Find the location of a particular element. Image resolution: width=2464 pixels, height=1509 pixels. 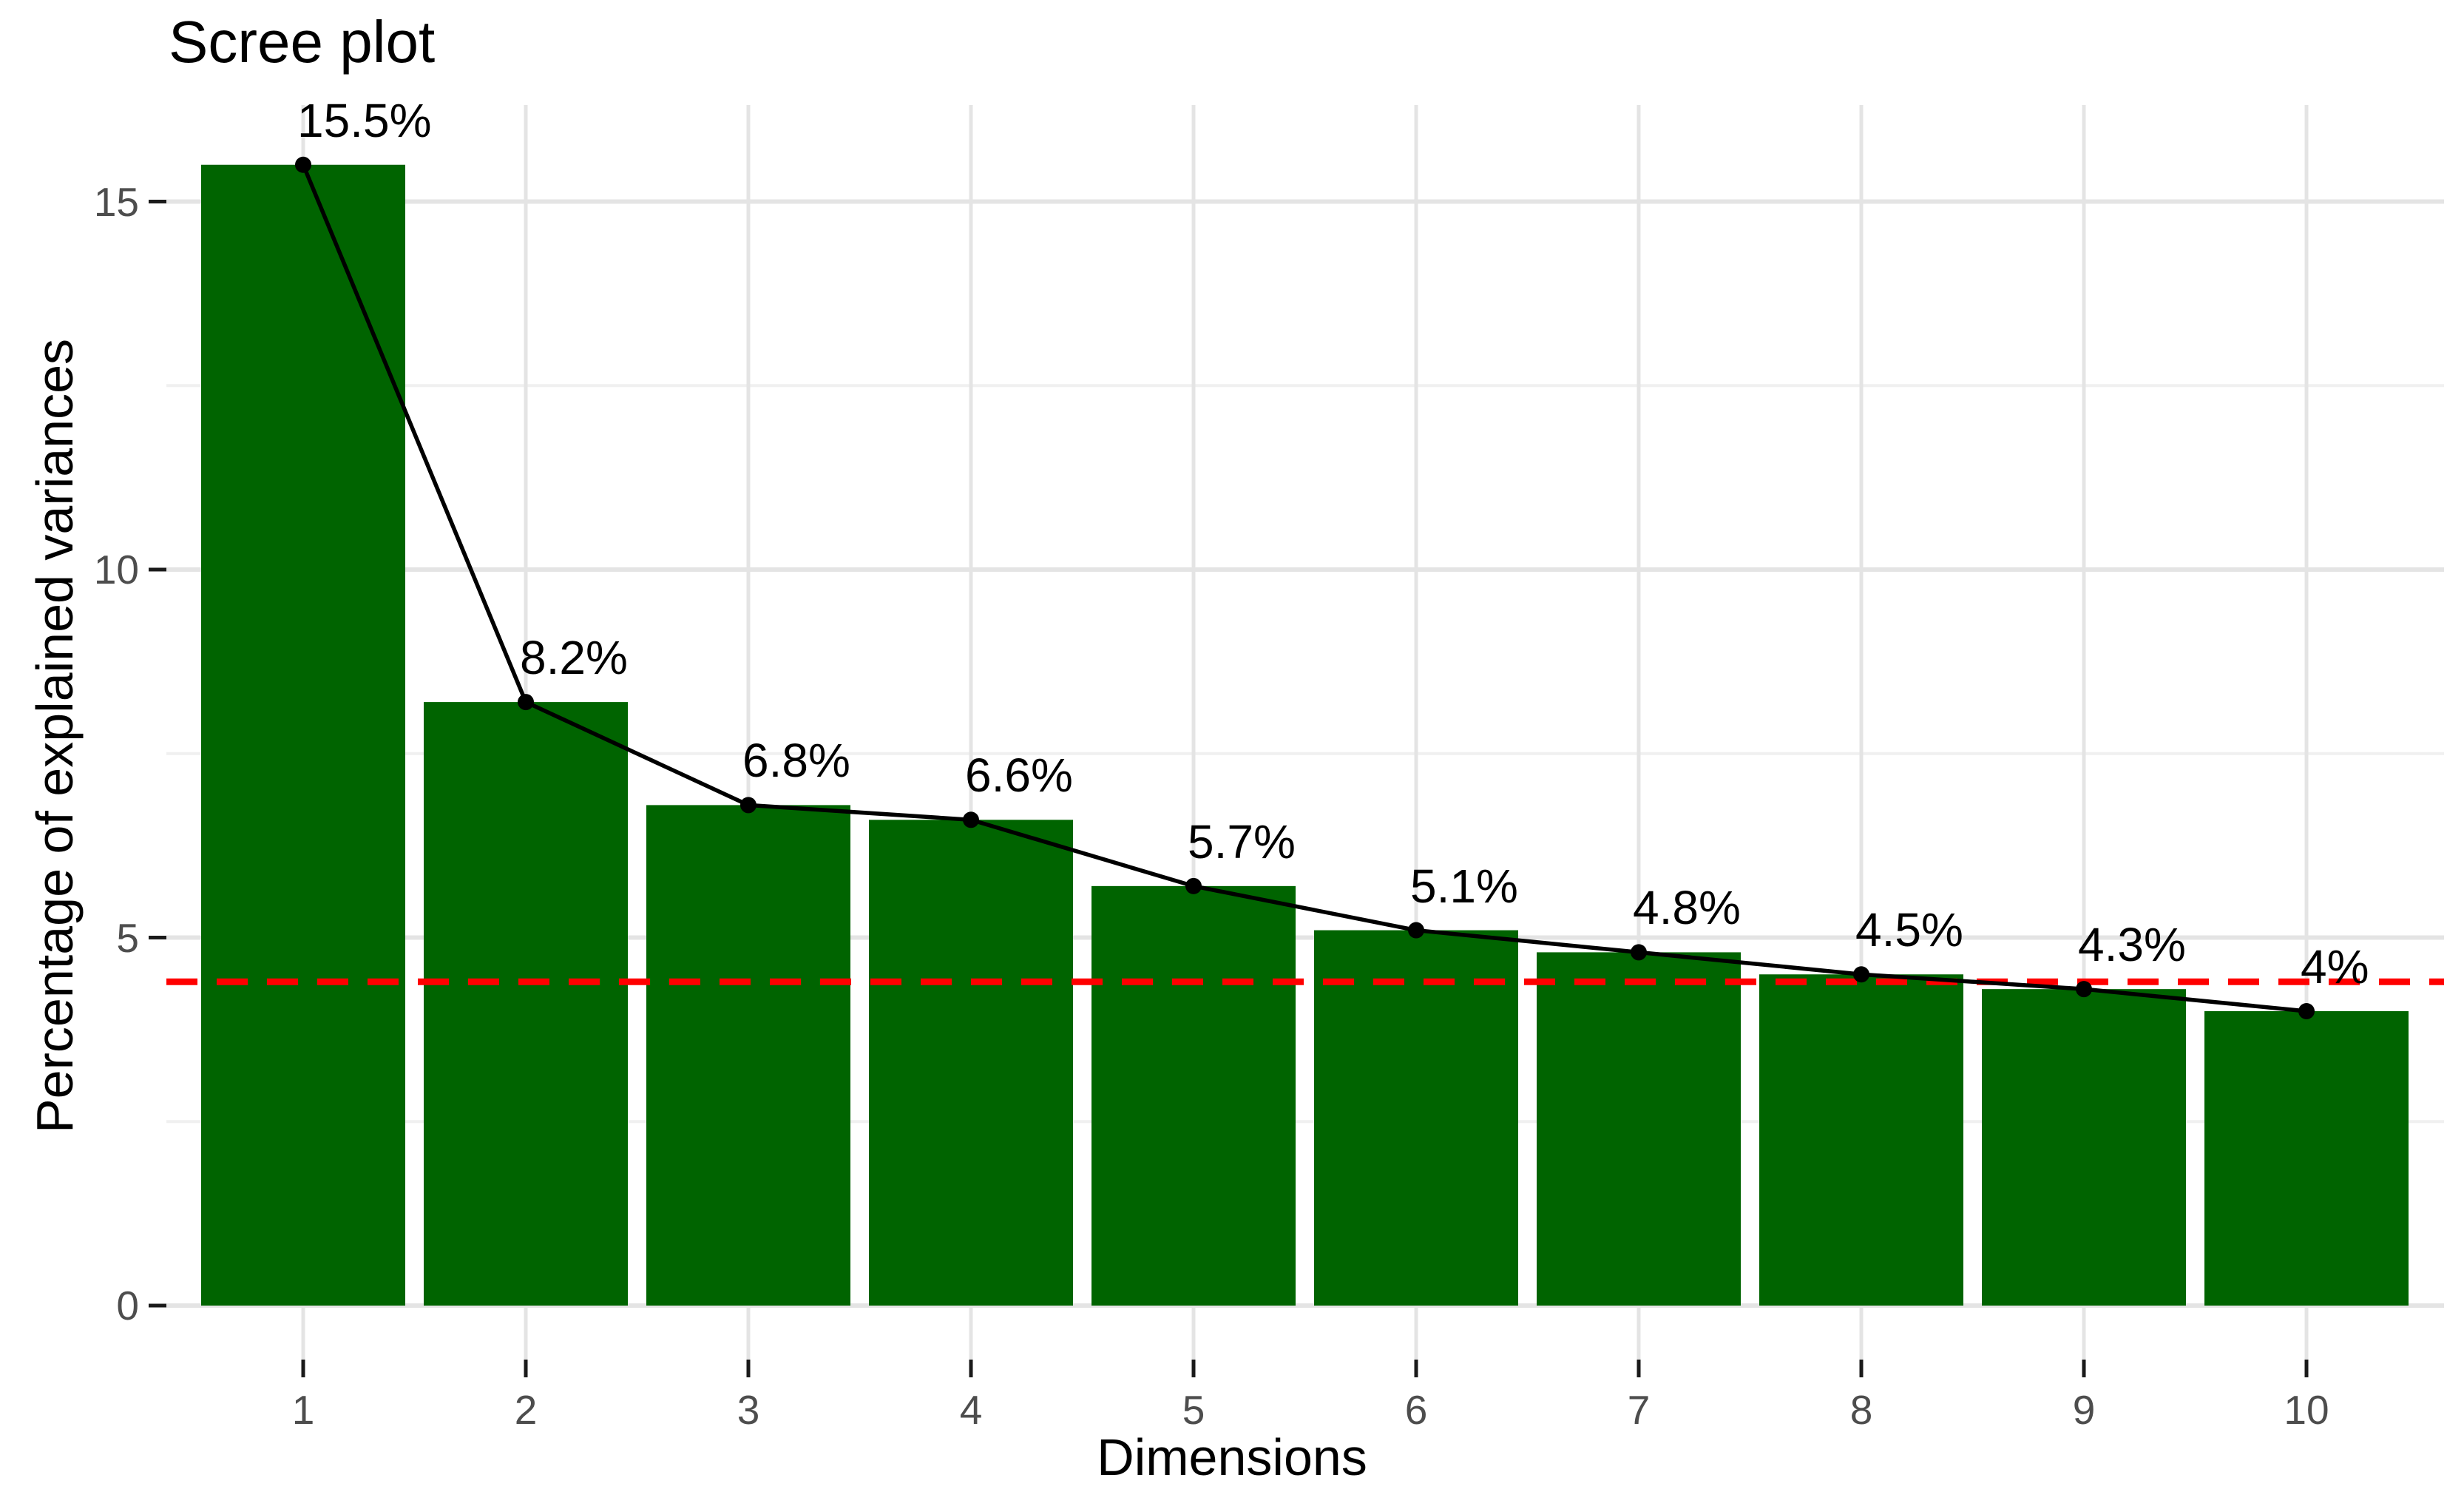

bar-value-label-6: 5.1% is located at coordinates (1464, 886).